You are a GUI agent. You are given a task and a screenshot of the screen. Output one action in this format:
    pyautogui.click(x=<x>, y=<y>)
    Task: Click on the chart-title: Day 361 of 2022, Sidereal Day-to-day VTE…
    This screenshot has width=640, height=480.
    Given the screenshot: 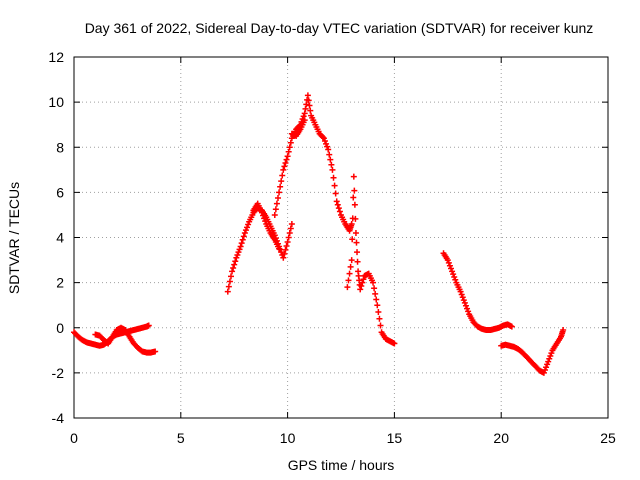 What is the action you would take?
    pyautogui.click(x=339, y=28)
    